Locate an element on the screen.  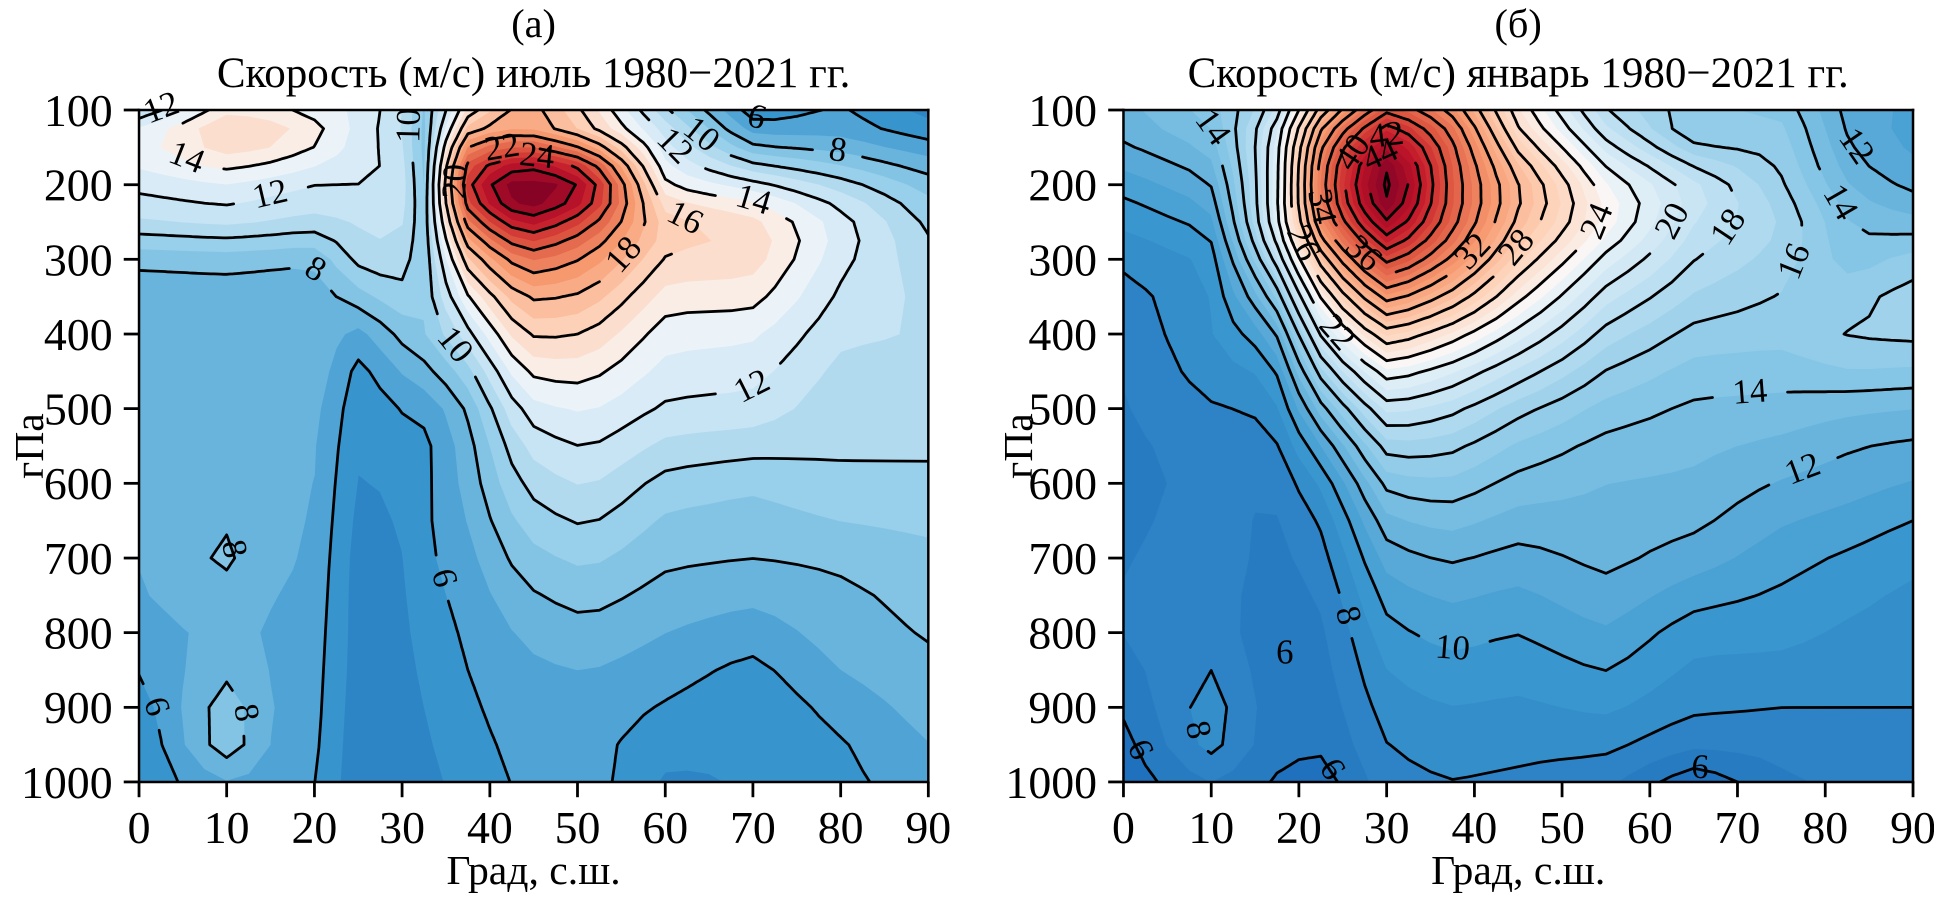
svg-text: 22 is located at coordinates (502, 147).